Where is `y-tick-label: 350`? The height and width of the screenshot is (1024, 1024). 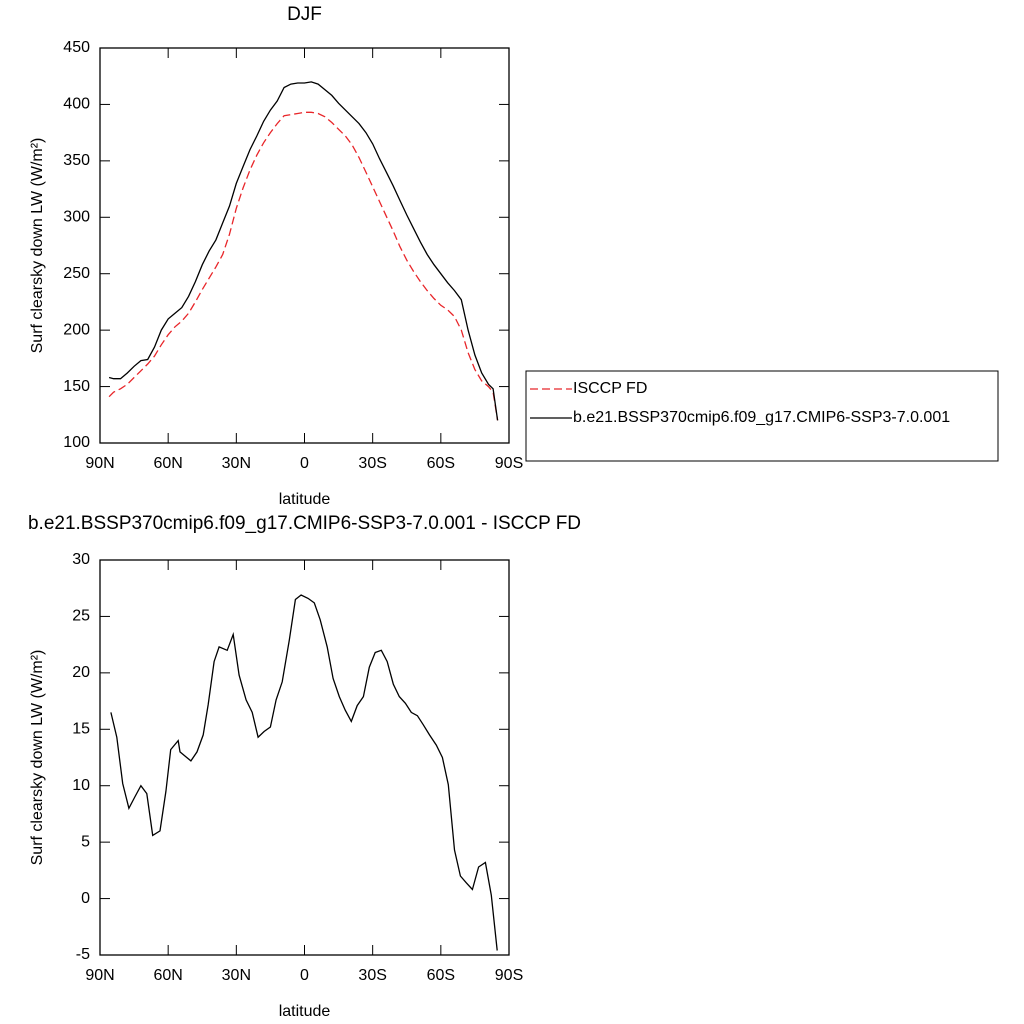
y-tick-label: 350 is located at coordinates (76, 160).